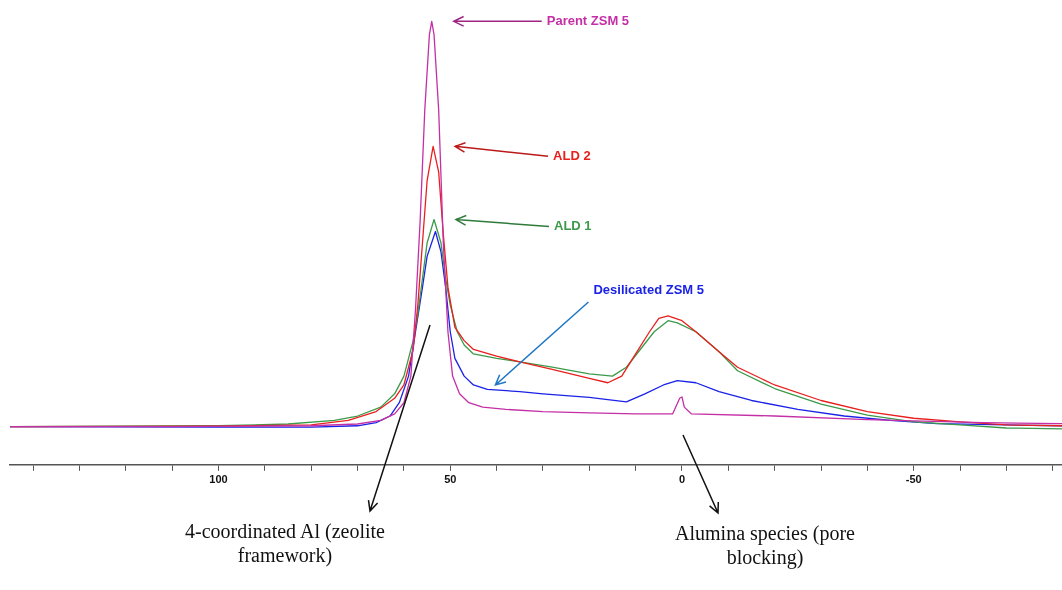  What do you see at coordinates (648, 289) in the screenshot?
I see `text: Desilicated ZSM 5` at bounding box center [648, 289].